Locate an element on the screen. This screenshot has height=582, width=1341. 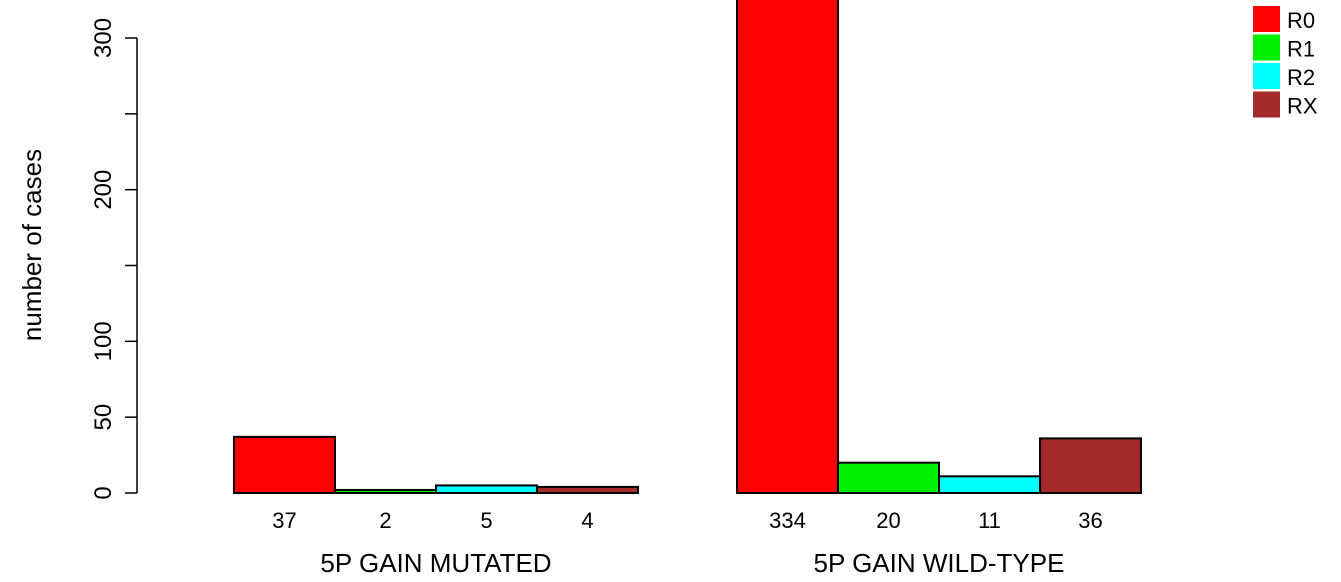
group-labels: 5P GAIN MUTATED 5P GAIN WILD-TYPE is located at coordinates (692, 563).